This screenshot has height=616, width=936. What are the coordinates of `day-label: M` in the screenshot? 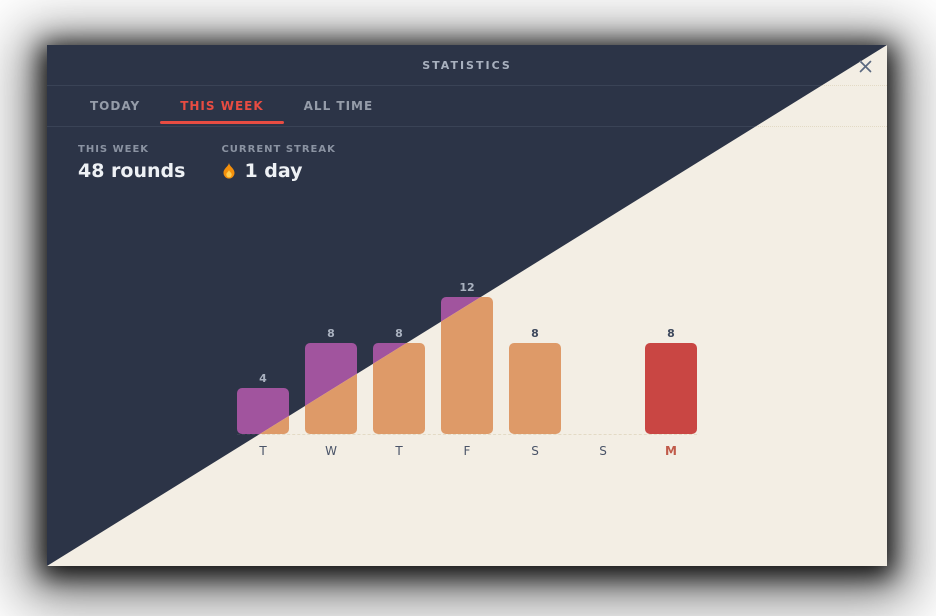 It's located at (671, 451).